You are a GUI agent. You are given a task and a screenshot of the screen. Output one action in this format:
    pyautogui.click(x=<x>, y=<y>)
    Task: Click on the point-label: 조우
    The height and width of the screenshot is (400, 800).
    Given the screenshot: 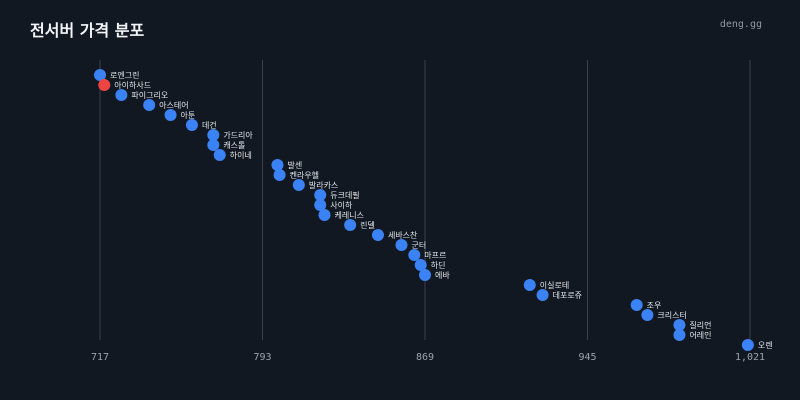 What is the action you would take?
    pyautogui.click(x=654, y=305)
    